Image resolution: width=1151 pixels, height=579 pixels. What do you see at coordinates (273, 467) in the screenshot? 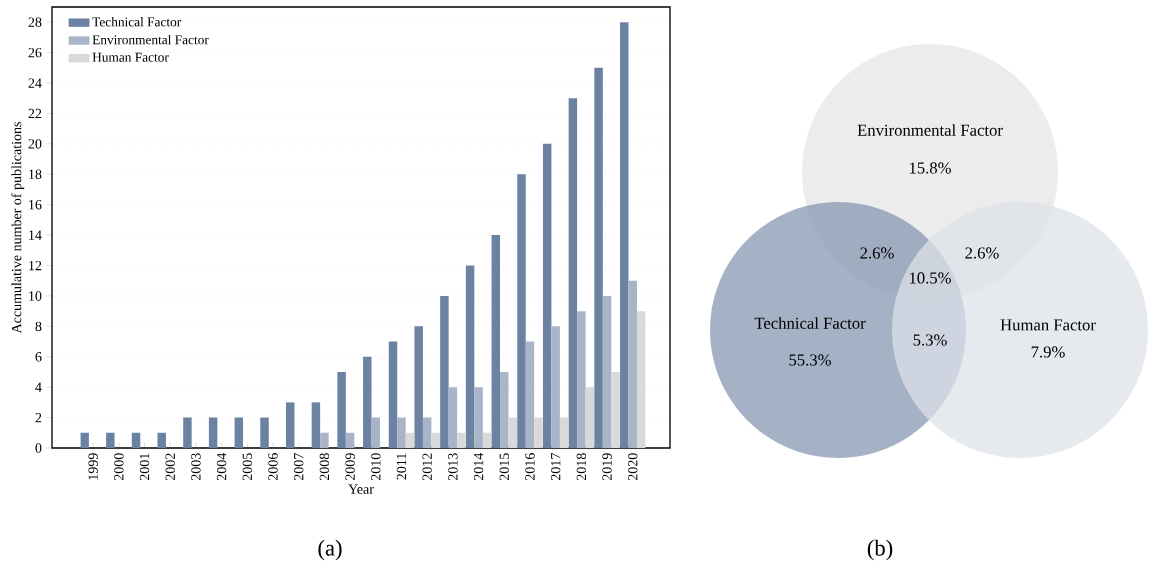
I see `x-tick-label: 2006` at bounding box center [273, 467].